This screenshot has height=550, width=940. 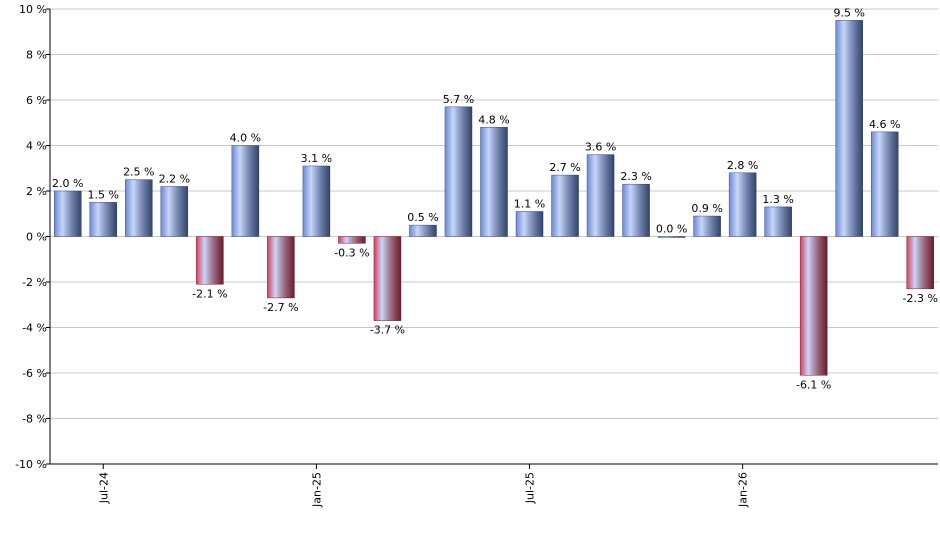 What do you see at coordinates (884, 124) in the screenshot?
I see `value-label: 4.6 %` at bounding box center [884, 124].